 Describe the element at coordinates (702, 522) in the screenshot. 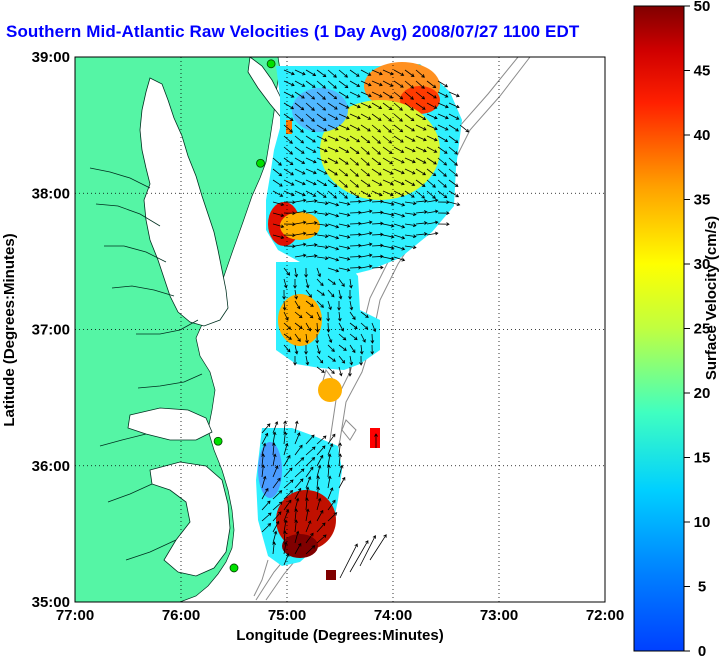

I see `colorbar-tick-label: 10` at that location.